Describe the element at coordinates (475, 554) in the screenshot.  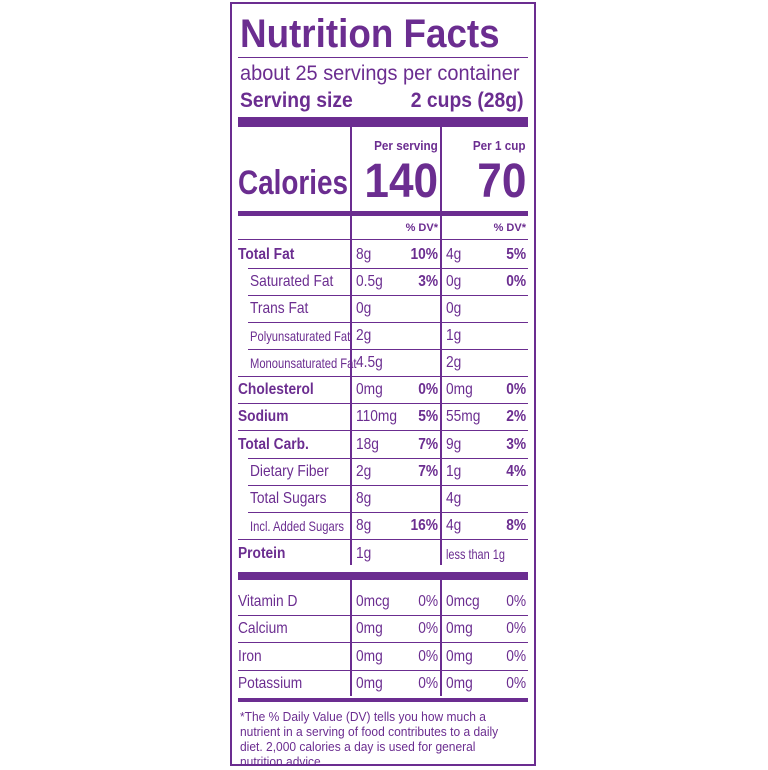
I see `amount-per-cup: less than 1g` at that location.